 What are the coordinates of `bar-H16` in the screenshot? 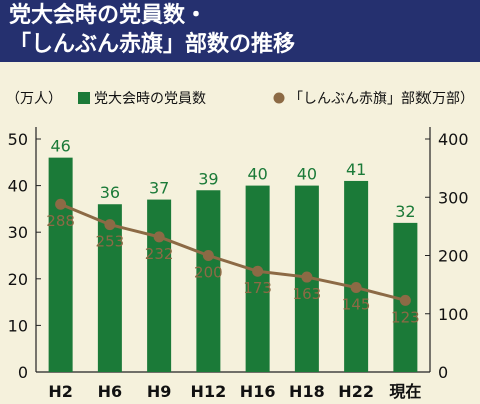 It's located at (257, 278).